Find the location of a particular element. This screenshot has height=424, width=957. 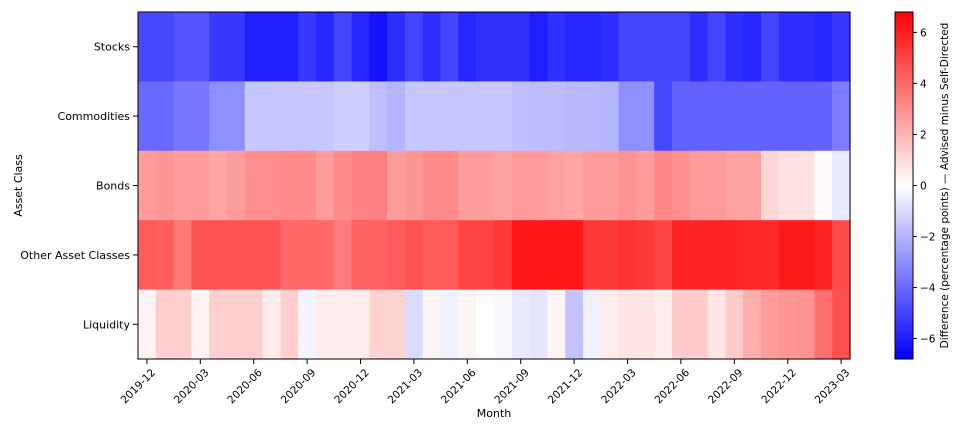

x-tick-label: 2022-03 is located at coordinates (619, 387).